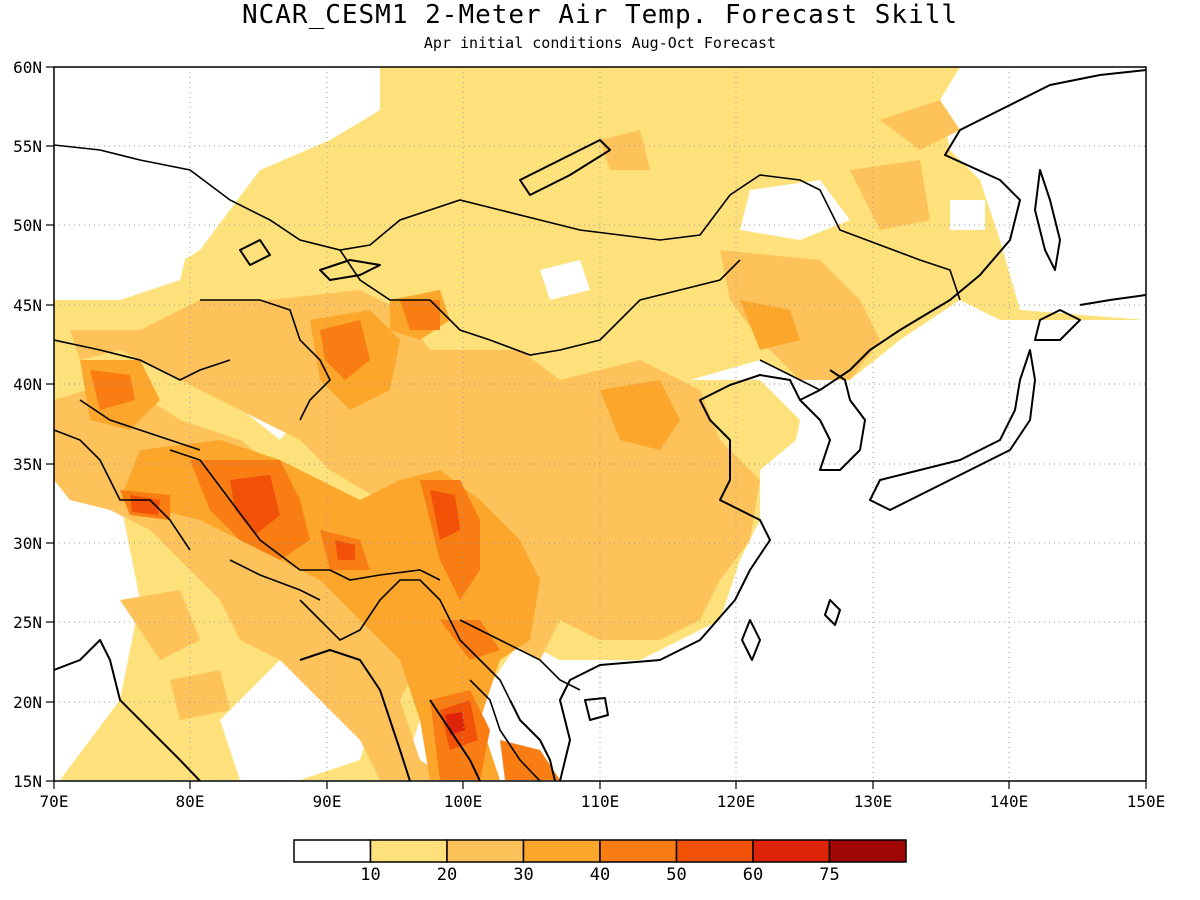  I want to click on lat-label: 25N, so click(27, 622).